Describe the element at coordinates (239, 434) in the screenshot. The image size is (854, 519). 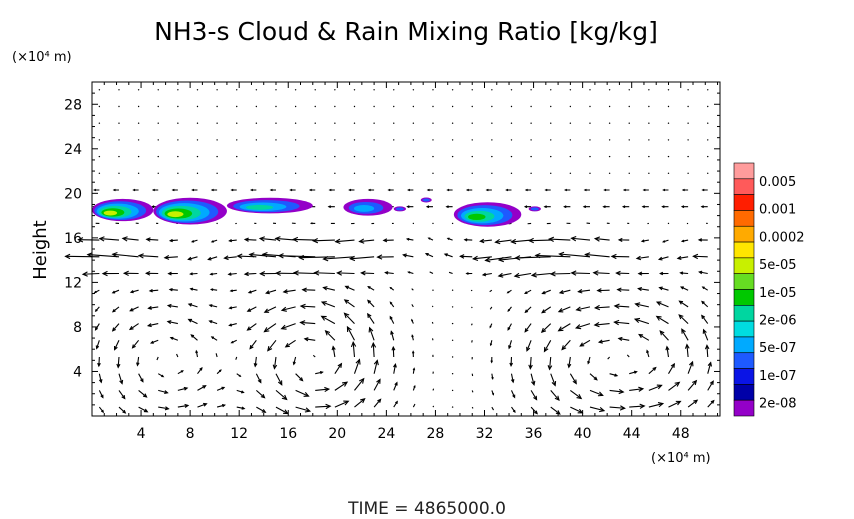
I see `x-tick-label: 12` at that location.